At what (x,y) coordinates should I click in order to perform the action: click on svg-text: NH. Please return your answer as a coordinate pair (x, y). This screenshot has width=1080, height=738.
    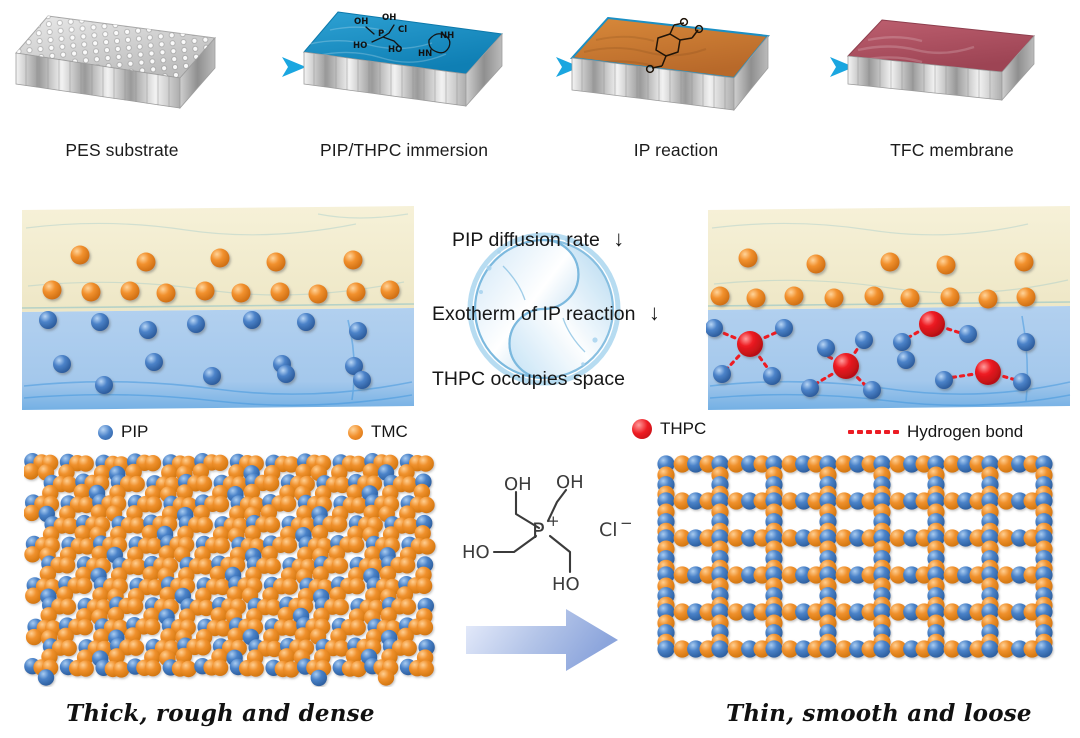
    Looking at the image, I should click on (447, 36).